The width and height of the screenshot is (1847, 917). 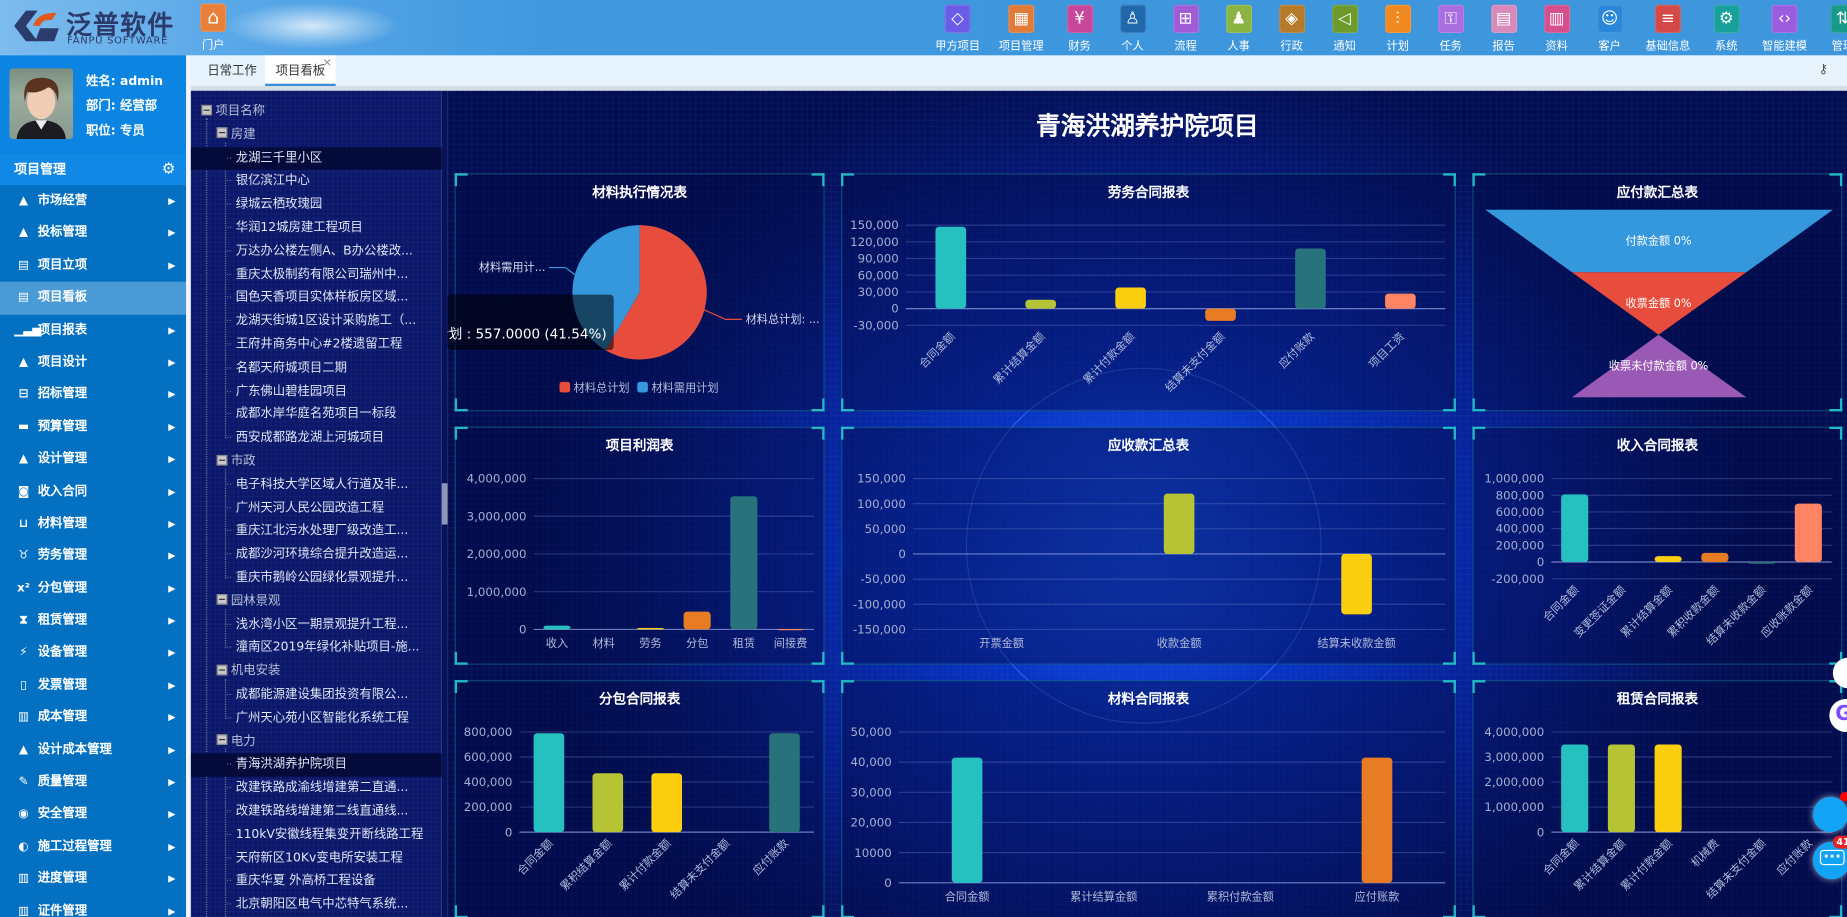 I want to click on tree-group: 房建, so click(x=316, y=135).